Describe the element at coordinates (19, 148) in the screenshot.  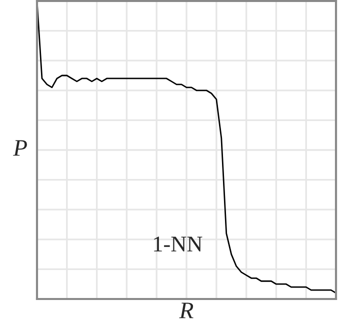
I see `y-axis-title: P` at that location.